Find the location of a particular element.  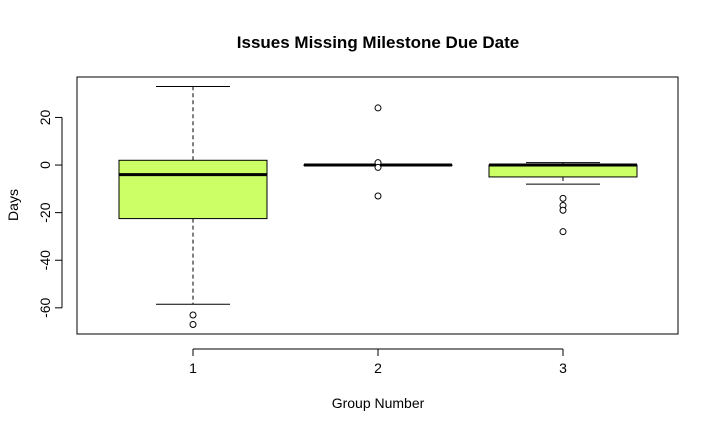

y-axis-label: Days is located at coordinates (13, 205).